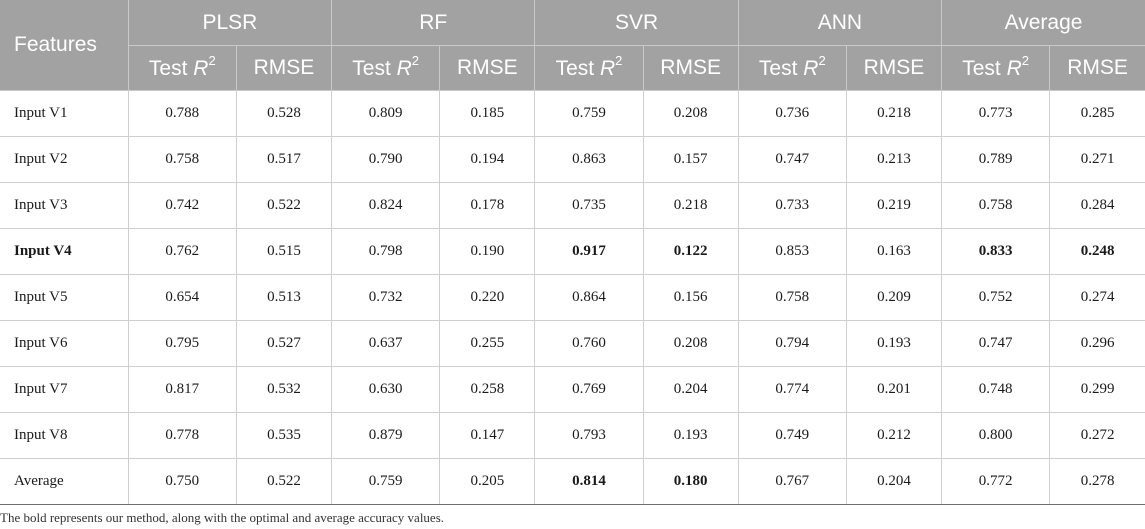 This screenshot has height=529, width=1145. I want to click on table-cell: 0.299, so click(1097, 389).